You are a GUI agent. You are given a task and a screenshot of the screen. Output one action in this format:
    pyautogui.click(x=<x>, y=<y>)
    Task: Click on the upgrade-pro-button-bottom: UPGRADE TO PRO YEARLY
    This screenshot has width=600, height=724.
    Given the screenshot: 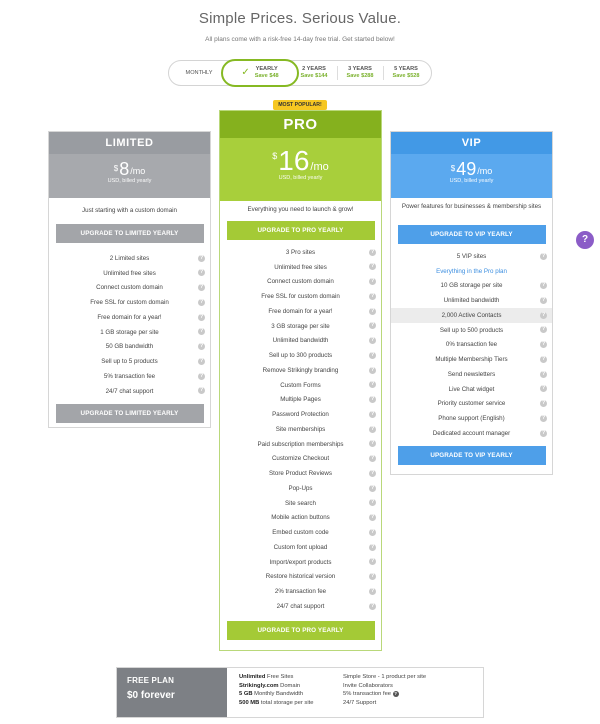 What is the action you would take?
    pyautogui.click(x=300, y=630)
    